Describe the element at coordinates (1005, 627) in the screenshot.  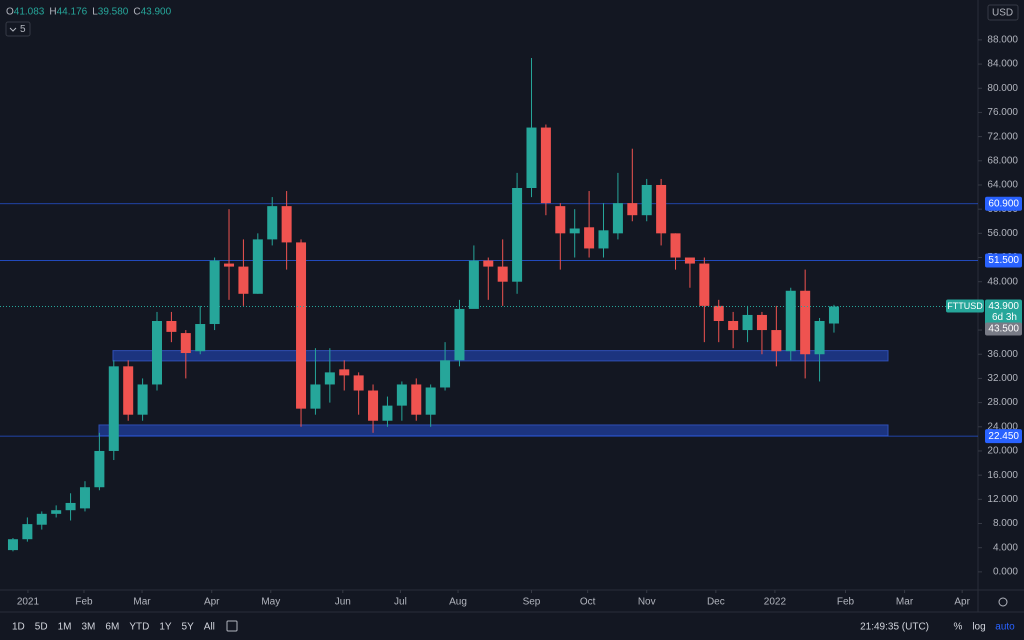
I see `scale-option: auto` at that location.